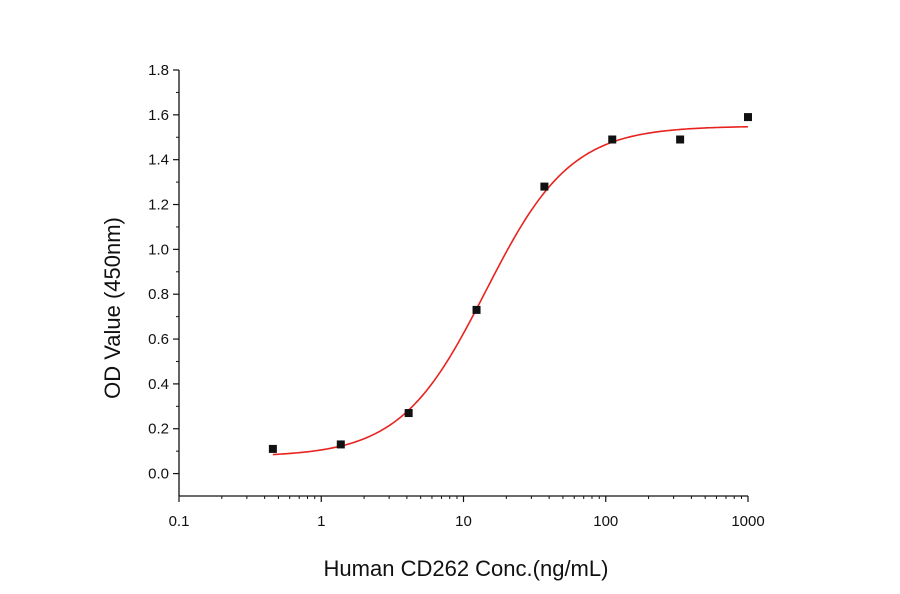  Describe the element at coordinates (112, 308) in the screenshot. I see `y-axis-title: OD Value (450nm)` at that location.